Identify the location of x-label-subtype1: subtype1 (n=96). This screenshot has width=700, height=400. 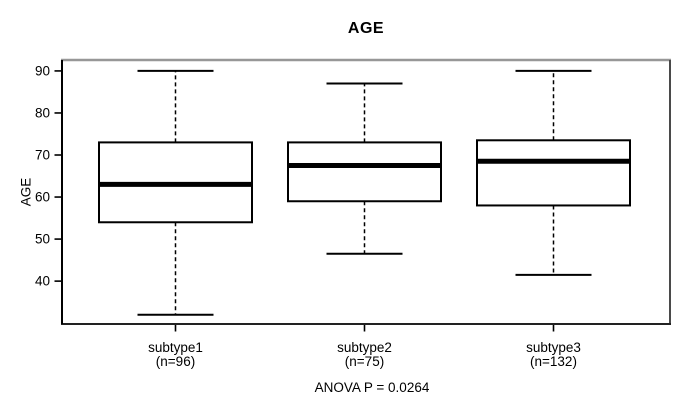
(176, 355).